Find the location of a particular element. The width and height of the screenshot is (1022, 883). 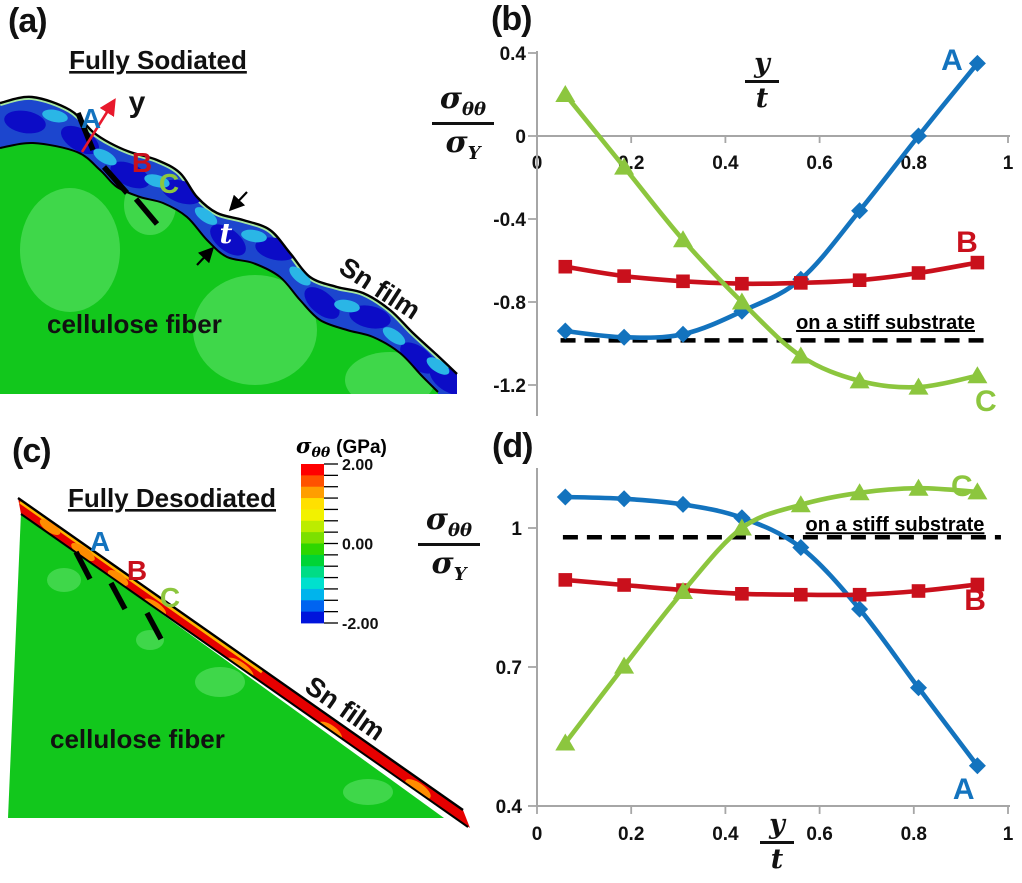

y-tick-label: 0.7 is located at coordinates (509, 668).